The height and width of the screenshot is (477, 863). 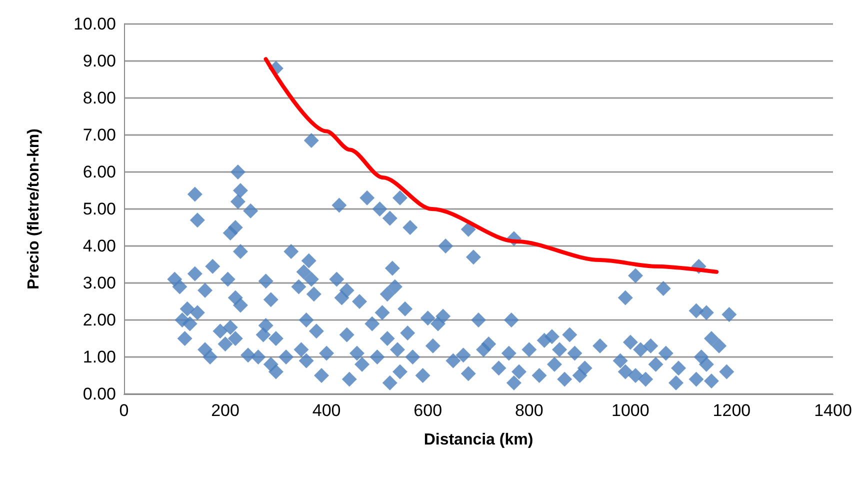 I want to click on x-tick-label: 1000, so click(x=631, y=410).